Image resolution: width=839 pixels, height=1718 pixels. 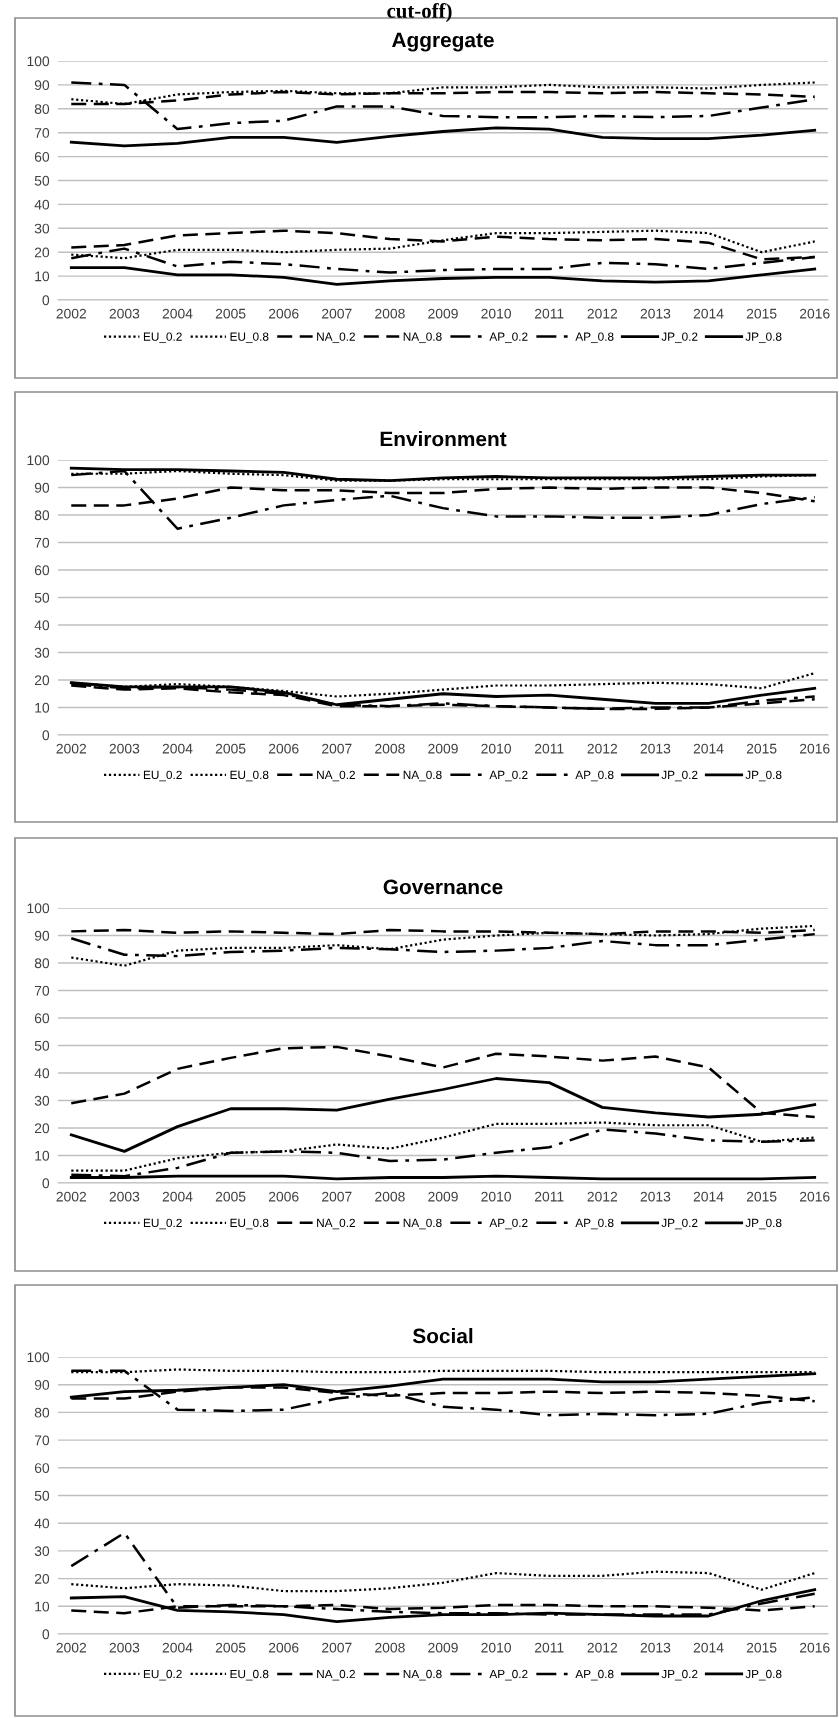 What do you see at coordinates (419, 13) in the screenshot?
I see `text: cut-off)` at bounding box center [419, 13].